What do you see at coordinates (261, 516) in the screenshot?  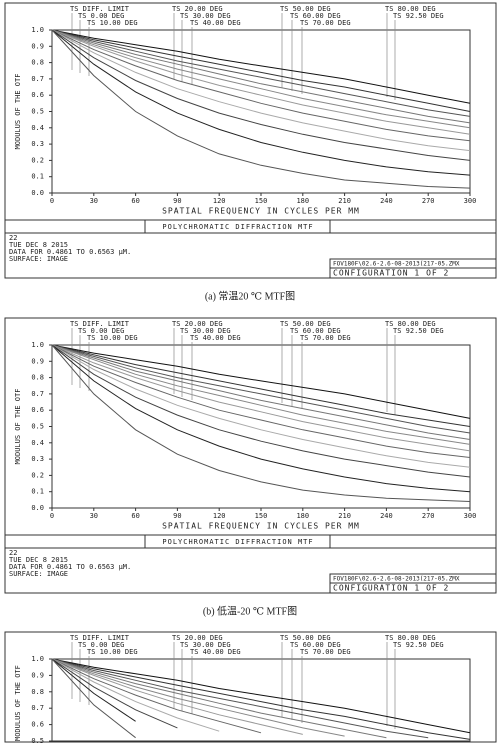 I see `x-tick-label: 150` at bounding box center [261, 516].